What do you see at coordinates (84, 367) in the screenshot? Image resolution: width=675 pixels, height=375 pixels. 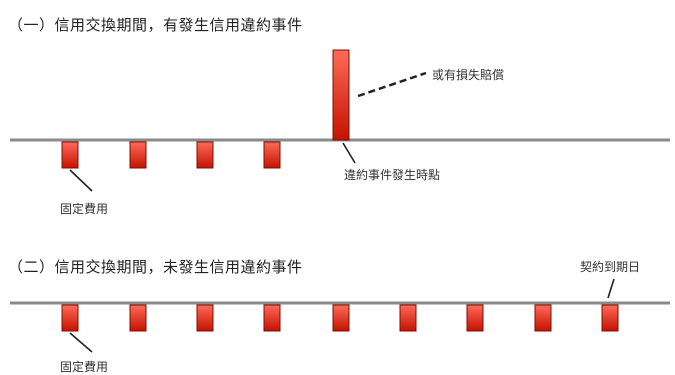 I see `scenario2-payment-label: 固定費用` at bounding box center [84, 367].